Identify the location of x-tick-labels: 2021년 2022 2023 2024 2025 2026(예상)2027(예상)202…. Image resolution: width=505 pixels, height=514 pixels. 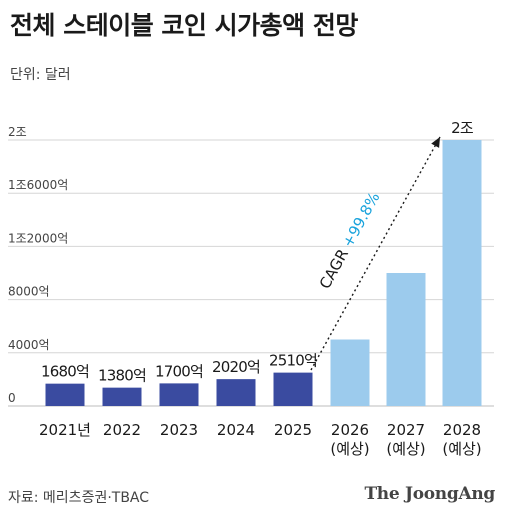
(260, 439).